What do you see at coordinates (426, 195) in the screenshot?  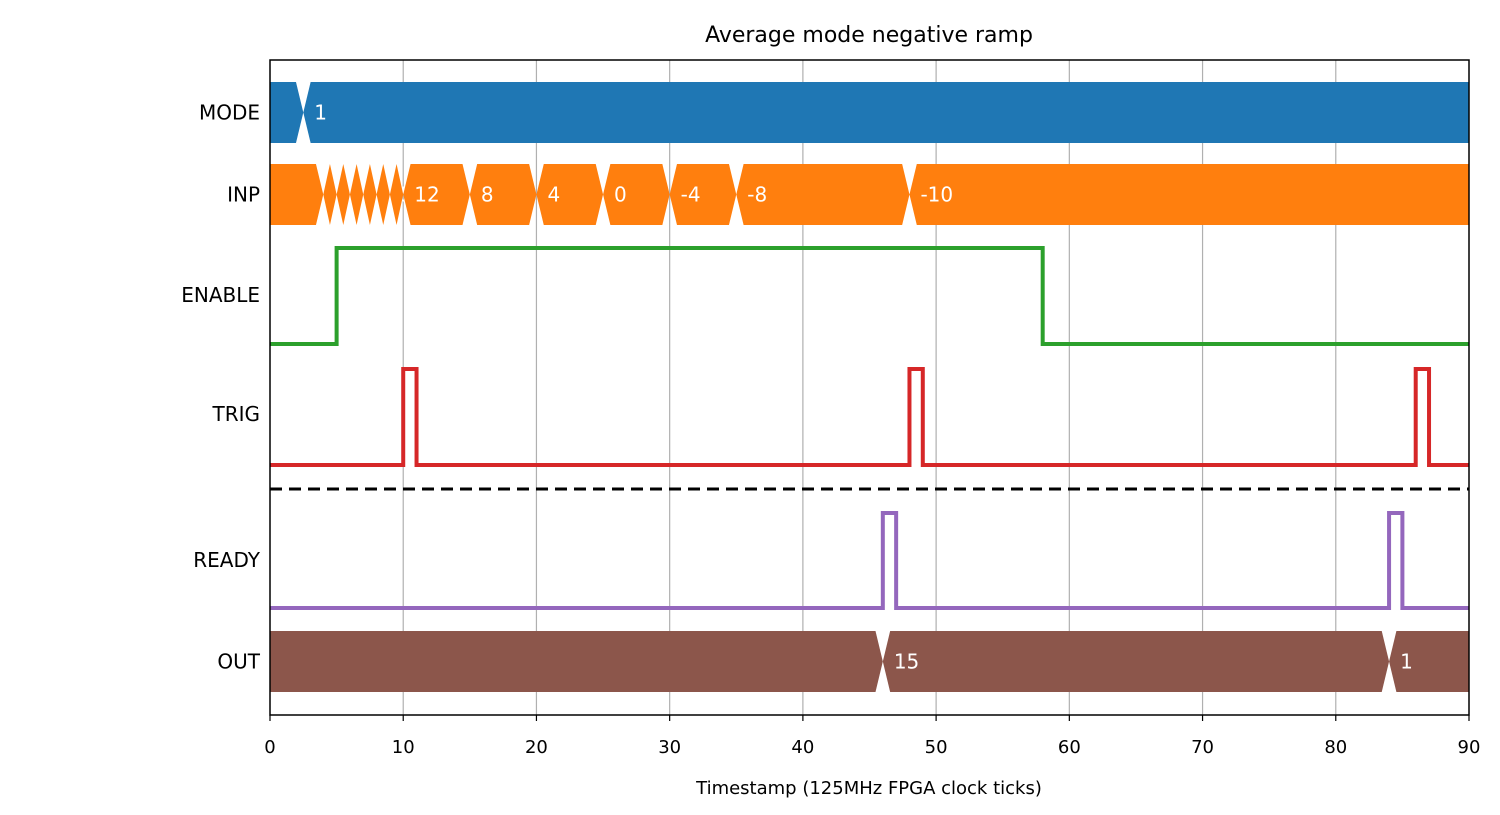 I see `bus-value-label: 12` at bounding box center [426, 195].